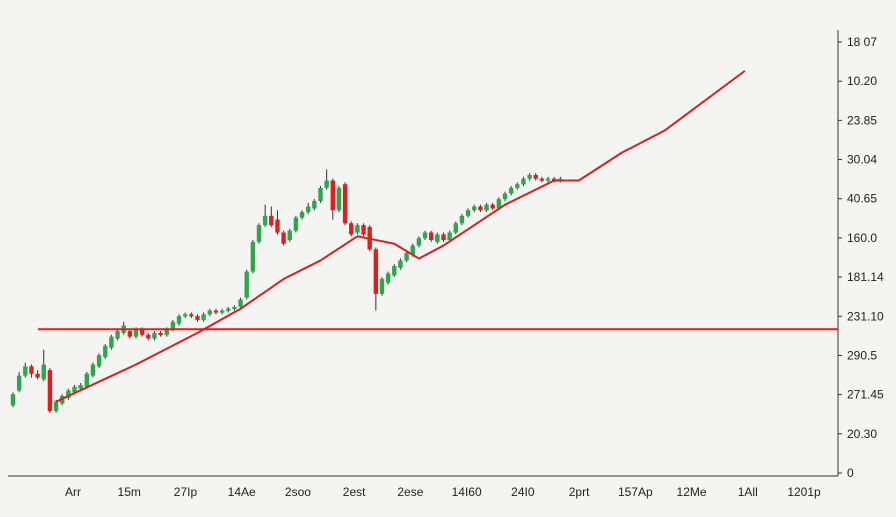 This screenshot has width=896, height=517. Describe the element at coordinates (467, 492) in the screenshot. I see `x-tick-label: 14I60` at that location.